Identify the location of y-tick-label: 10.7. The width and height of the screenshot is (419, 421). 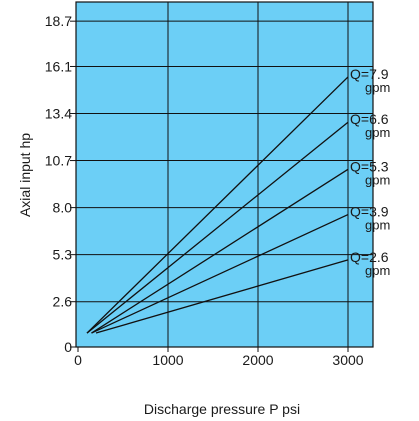
(58, 161).